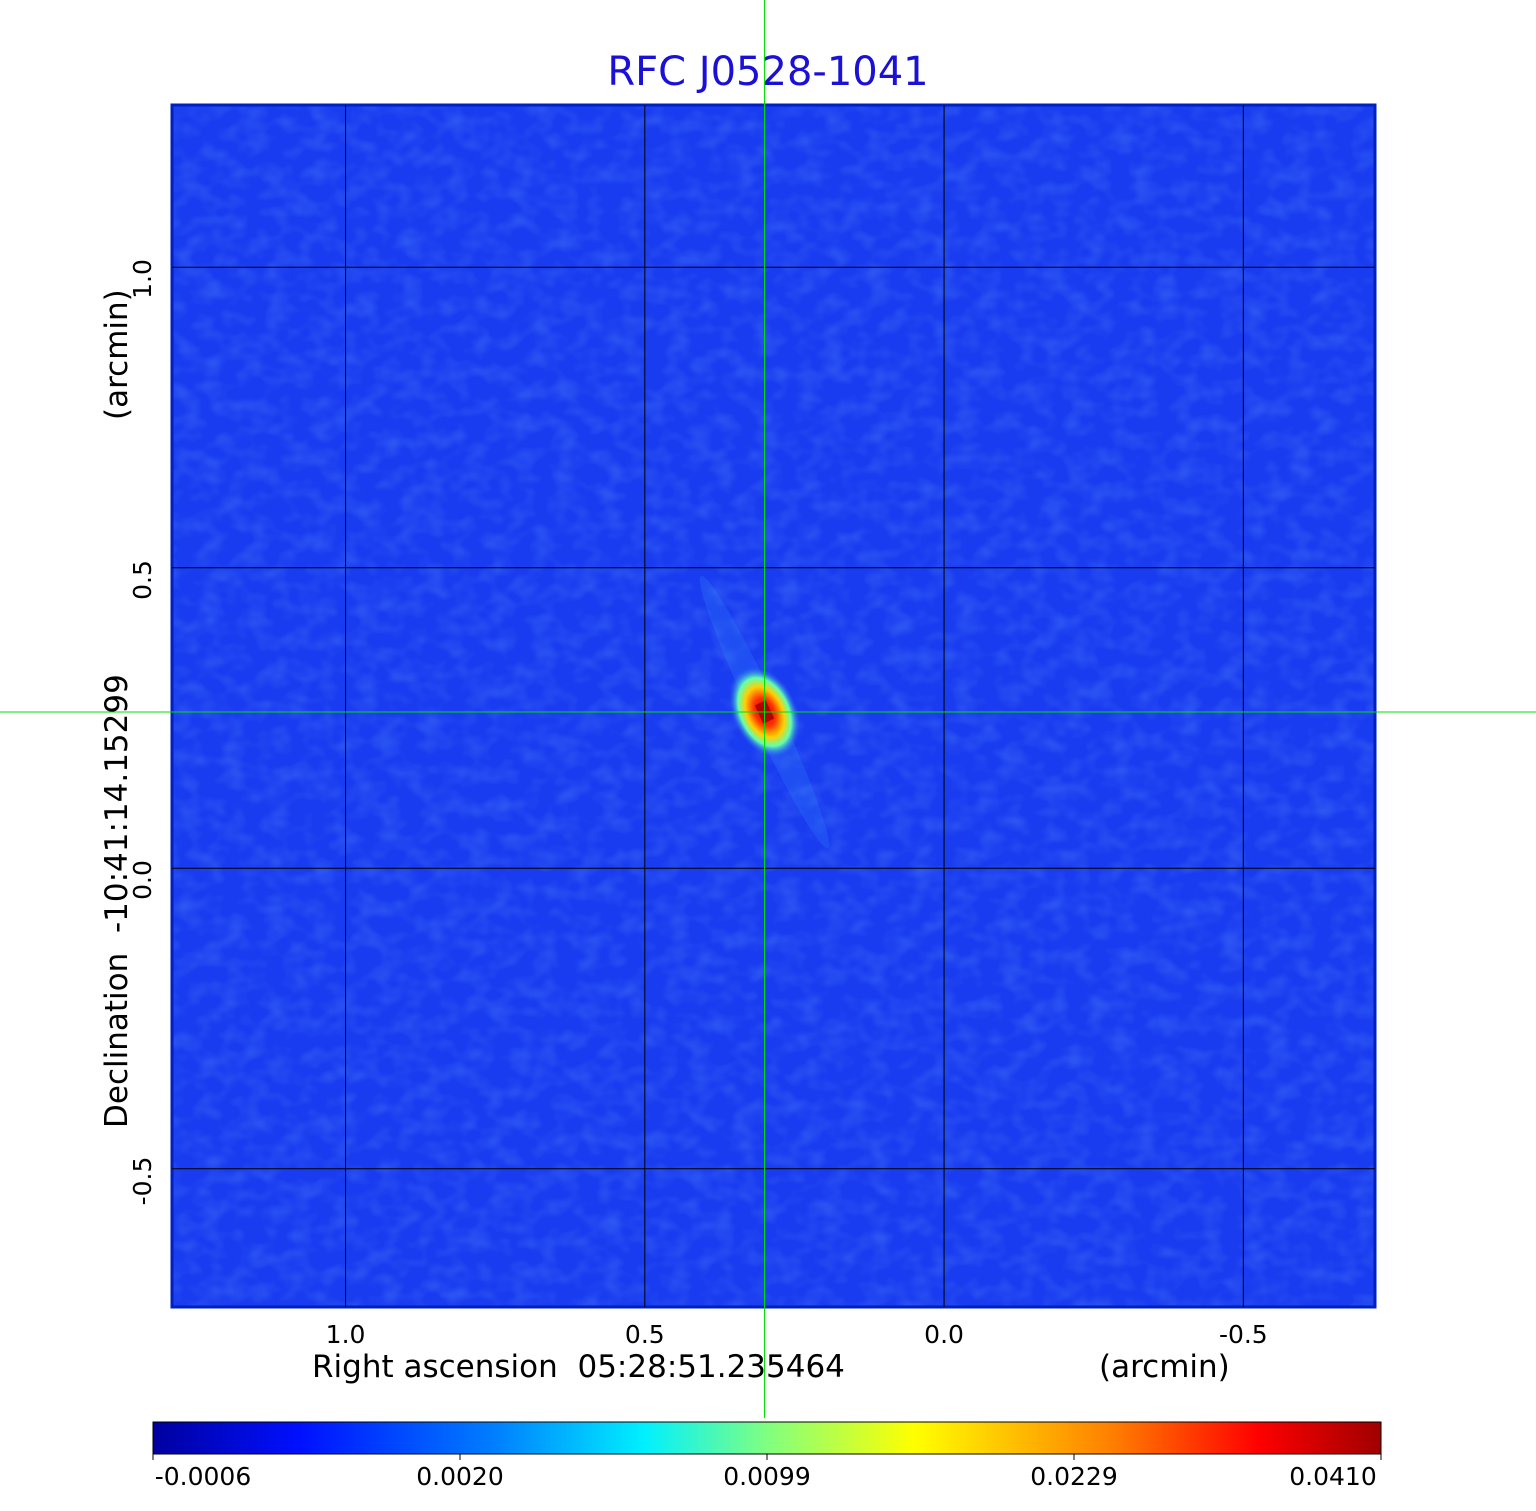  I want to click on x-tick-label: 0.0, so click(944, 1334).